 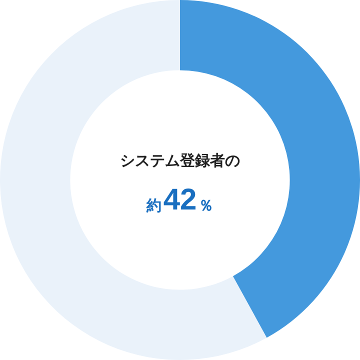 I want to click on text: システム登録者の, so click(x=180, y=161).